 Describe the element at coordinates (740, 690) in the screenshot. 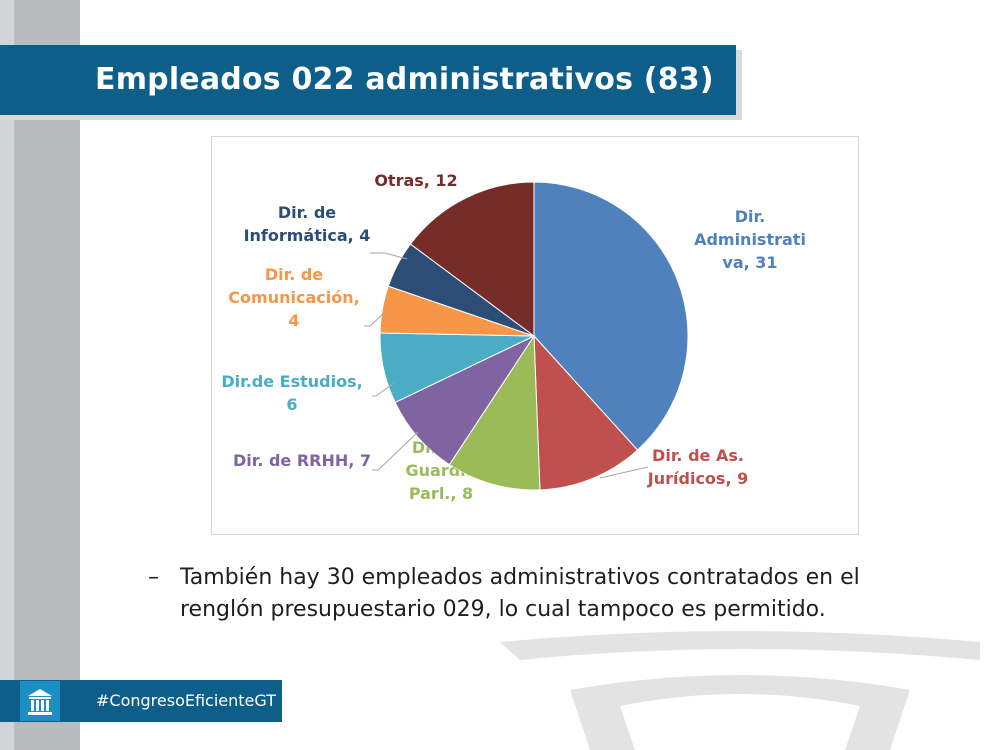

I see `decorative-swoosh` at that location.